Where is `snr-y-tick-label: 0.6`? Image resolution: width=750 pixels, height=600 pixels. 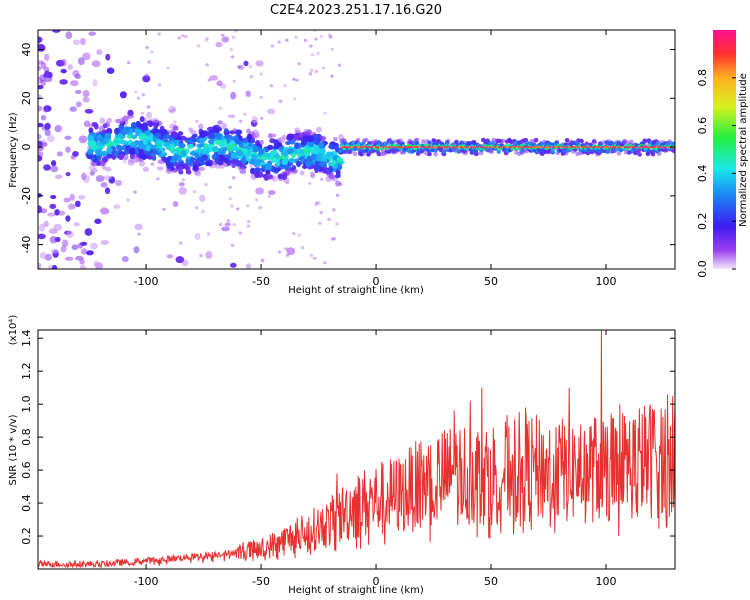
snr-y-tick-label: 0.6 is located at coordinates (26, 470).